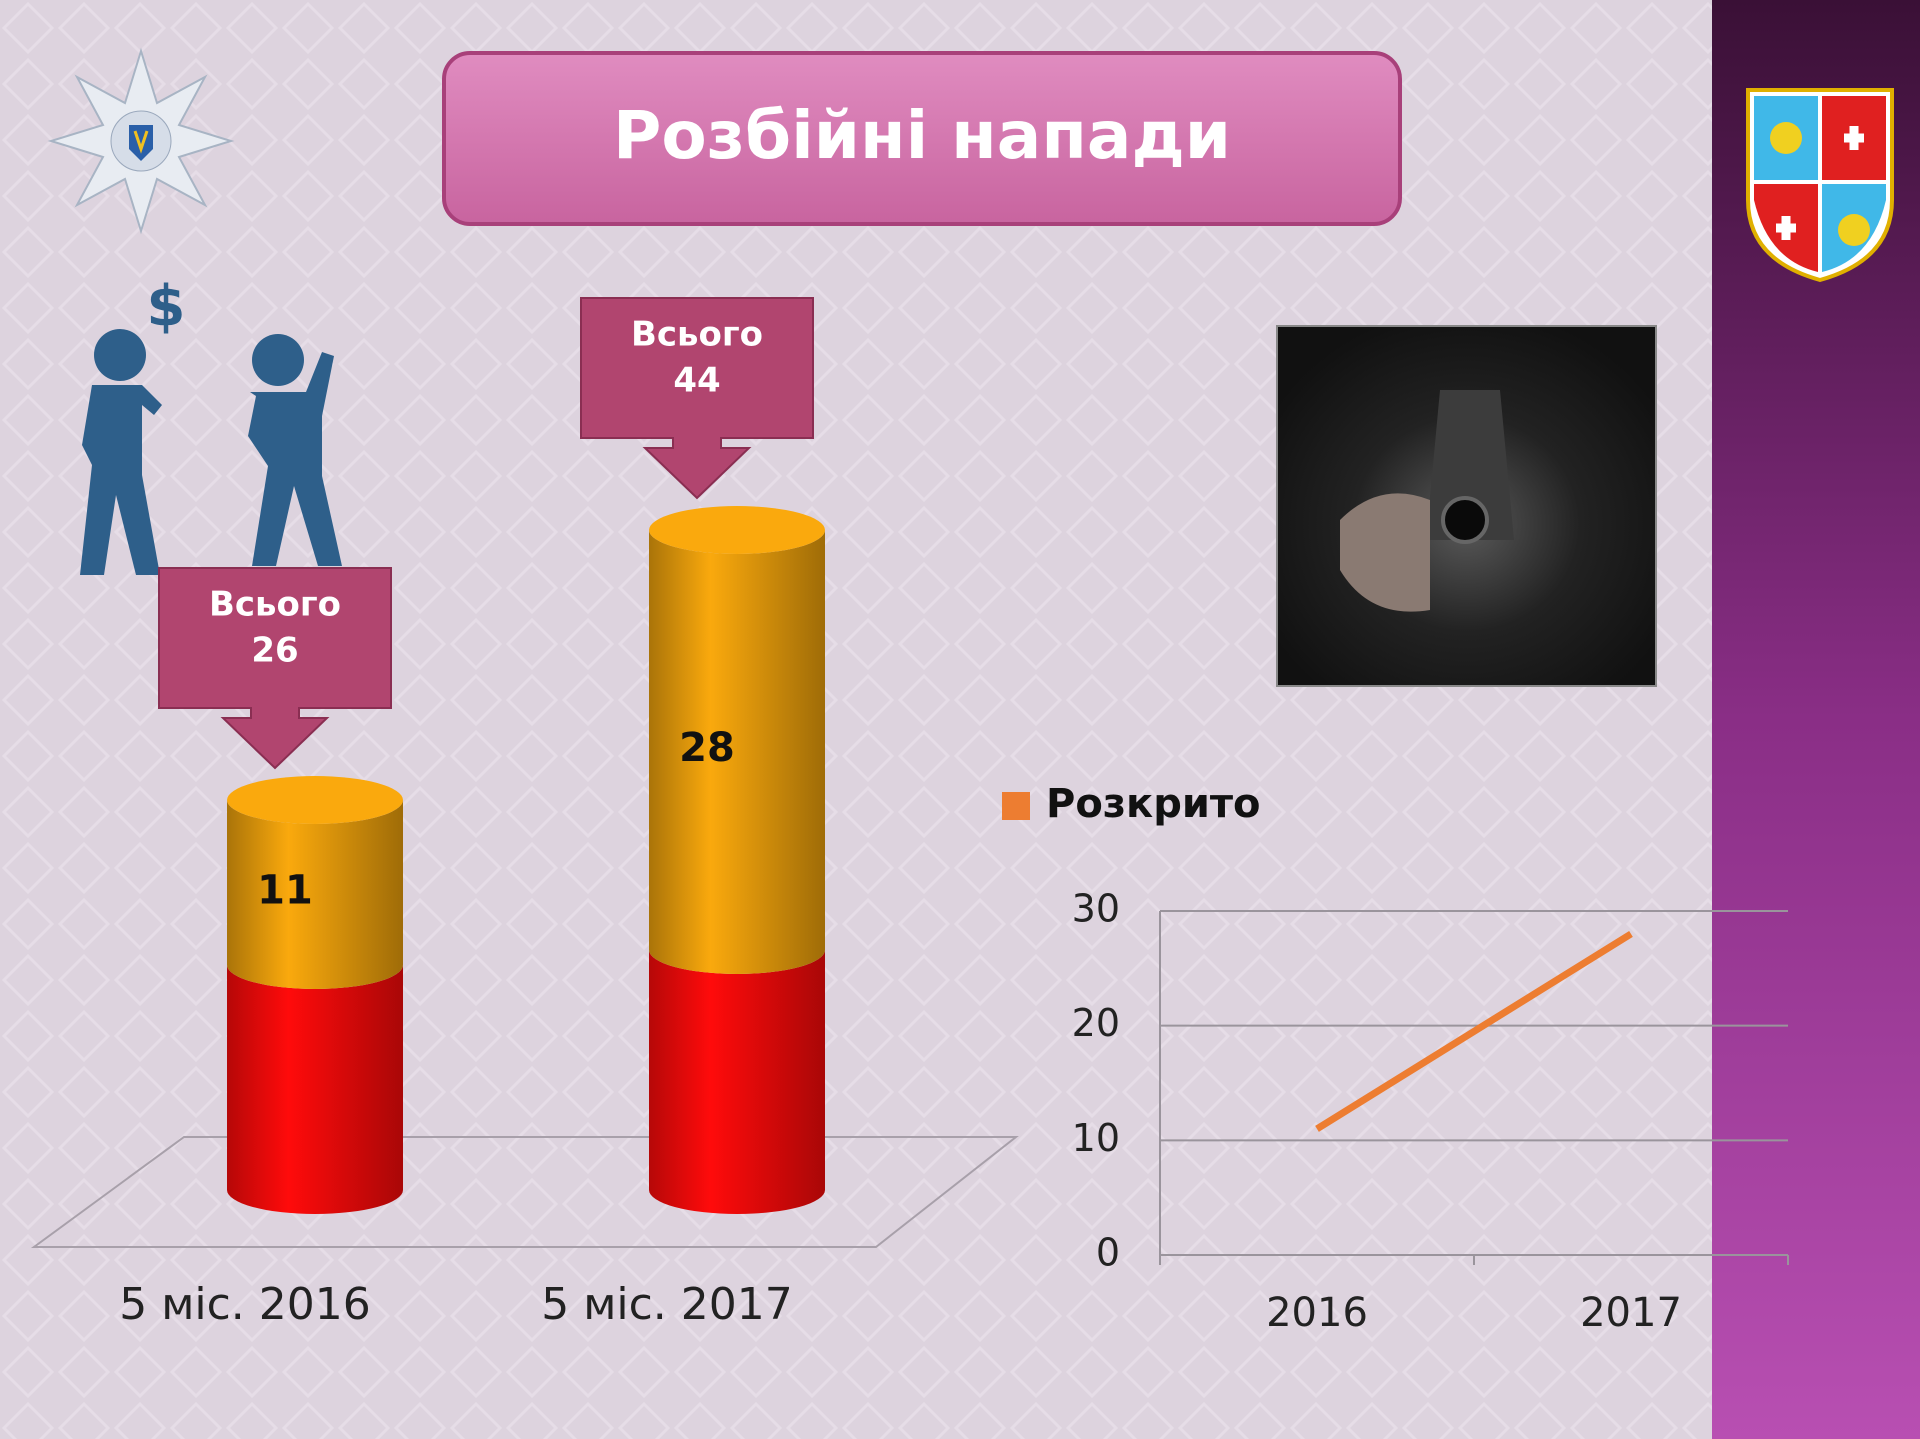 This screenshot has width=1920, height=1439. I want to click on floor, so click(524, 1192).